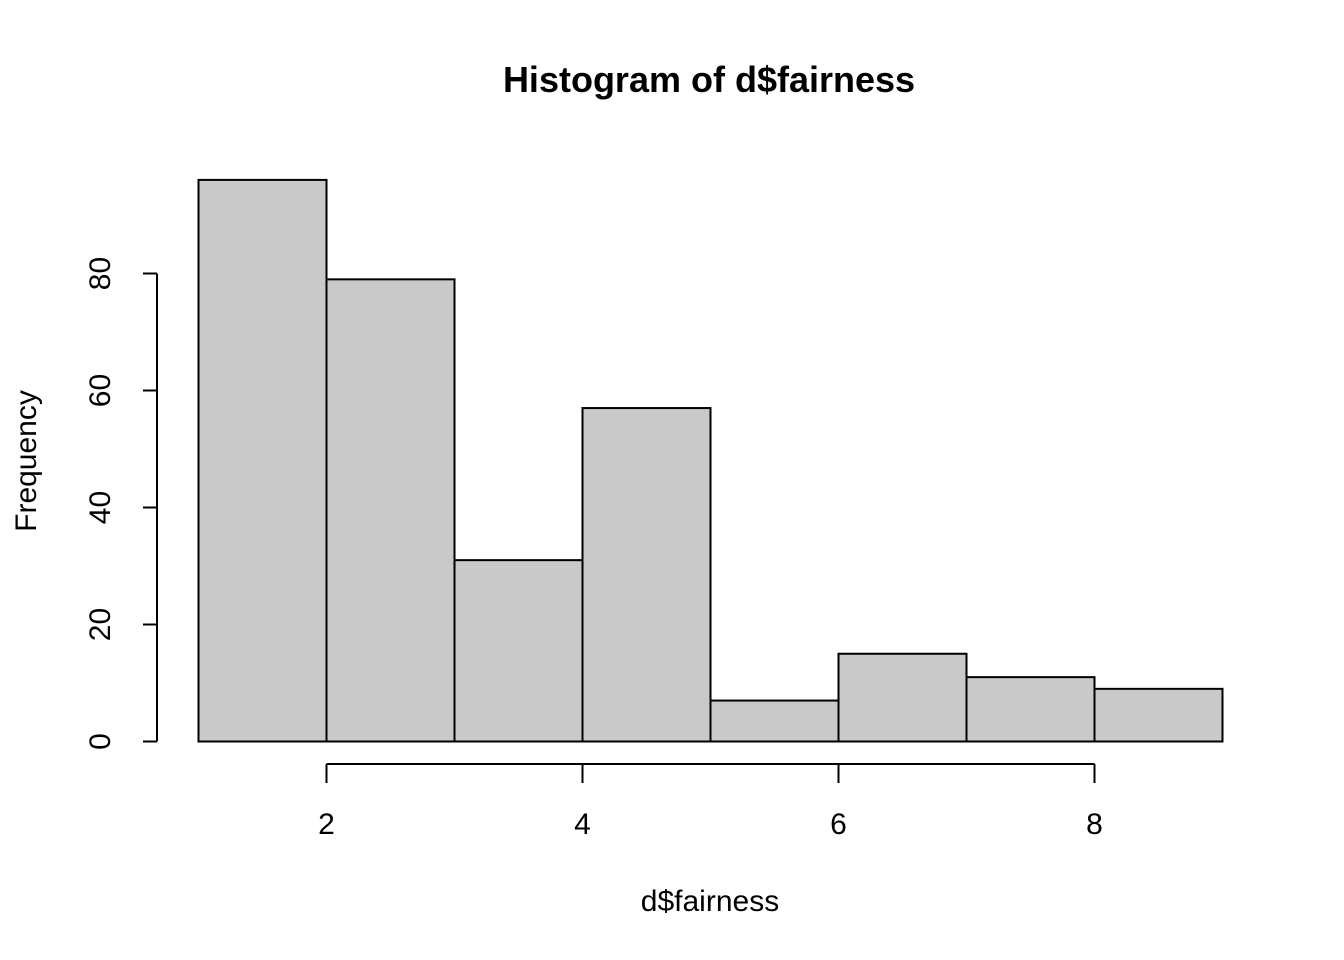  What do you see at coordinates (1094, 824) in the screenshot?
I see `x-tick-label: 8` at bounding box center [1094, 824].